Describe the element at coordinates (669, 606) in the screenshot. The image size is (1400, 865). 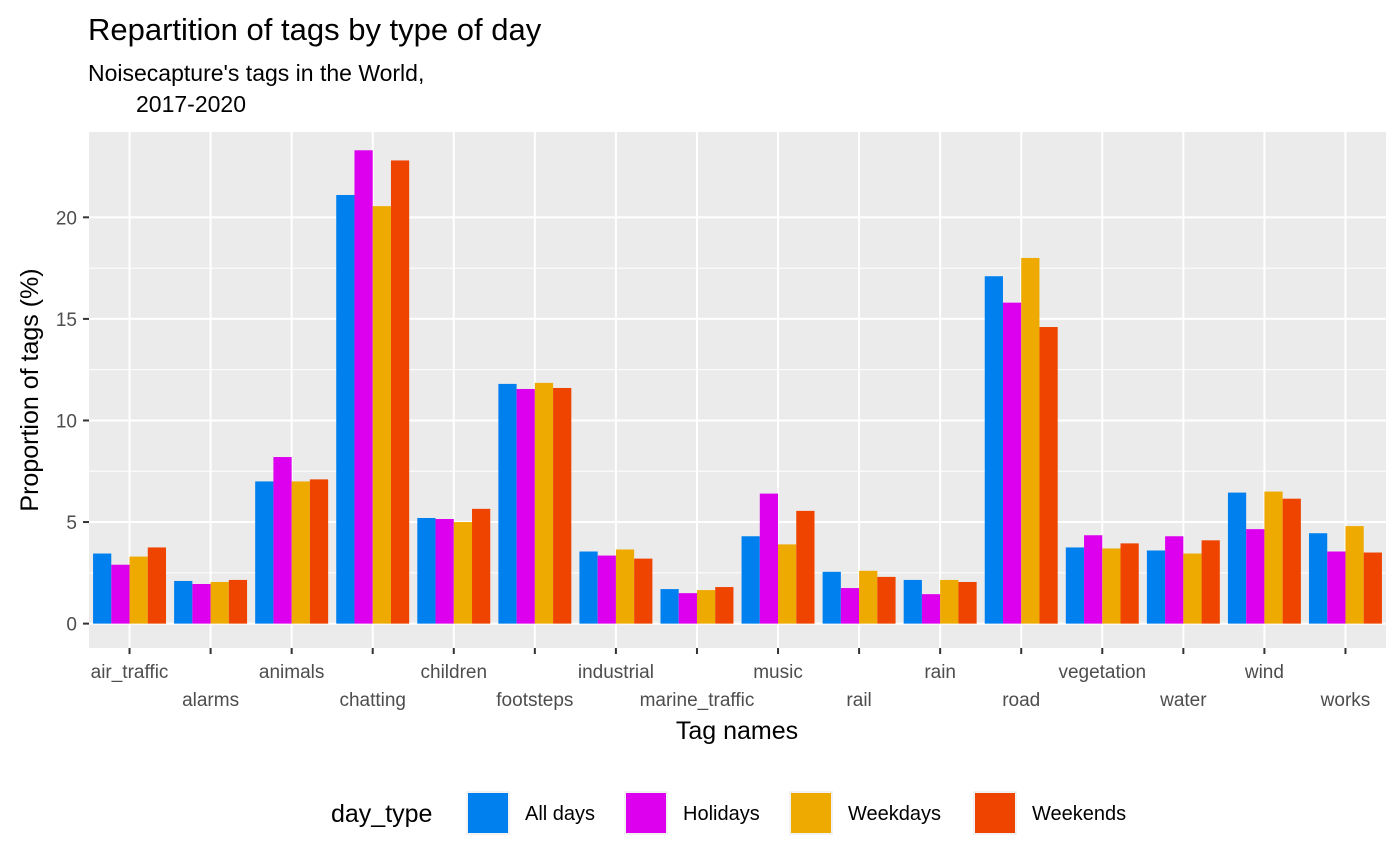
I see `bar-marine_traffic-all-days` at that location.